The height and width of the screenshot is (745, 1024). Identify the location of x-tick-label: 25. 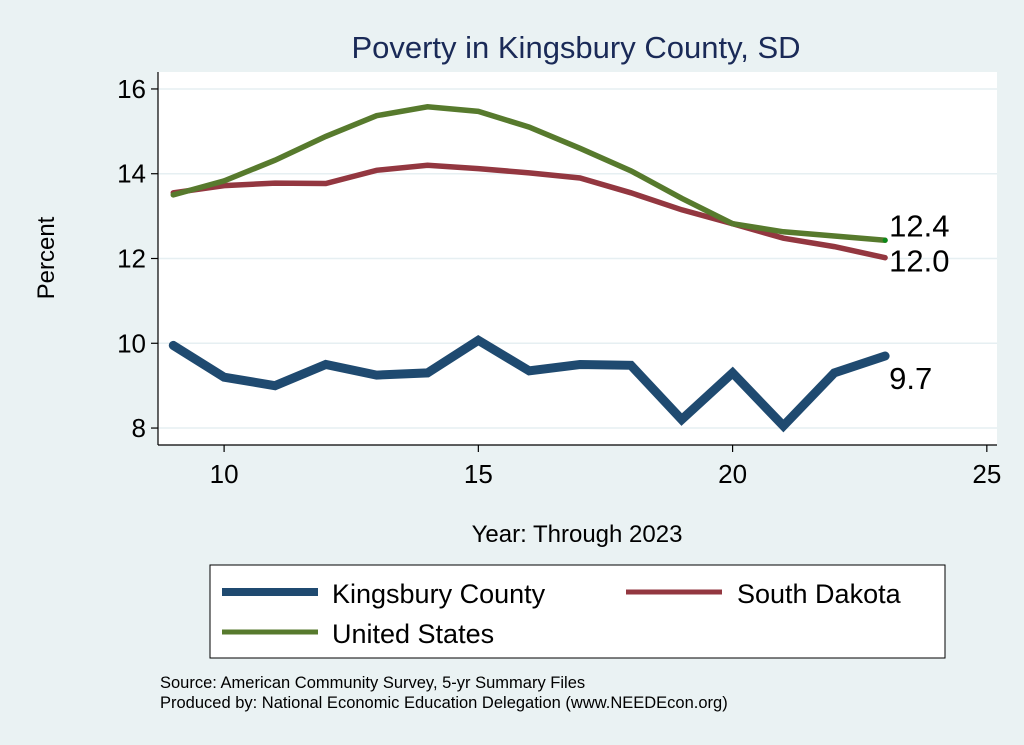
(986, 474).